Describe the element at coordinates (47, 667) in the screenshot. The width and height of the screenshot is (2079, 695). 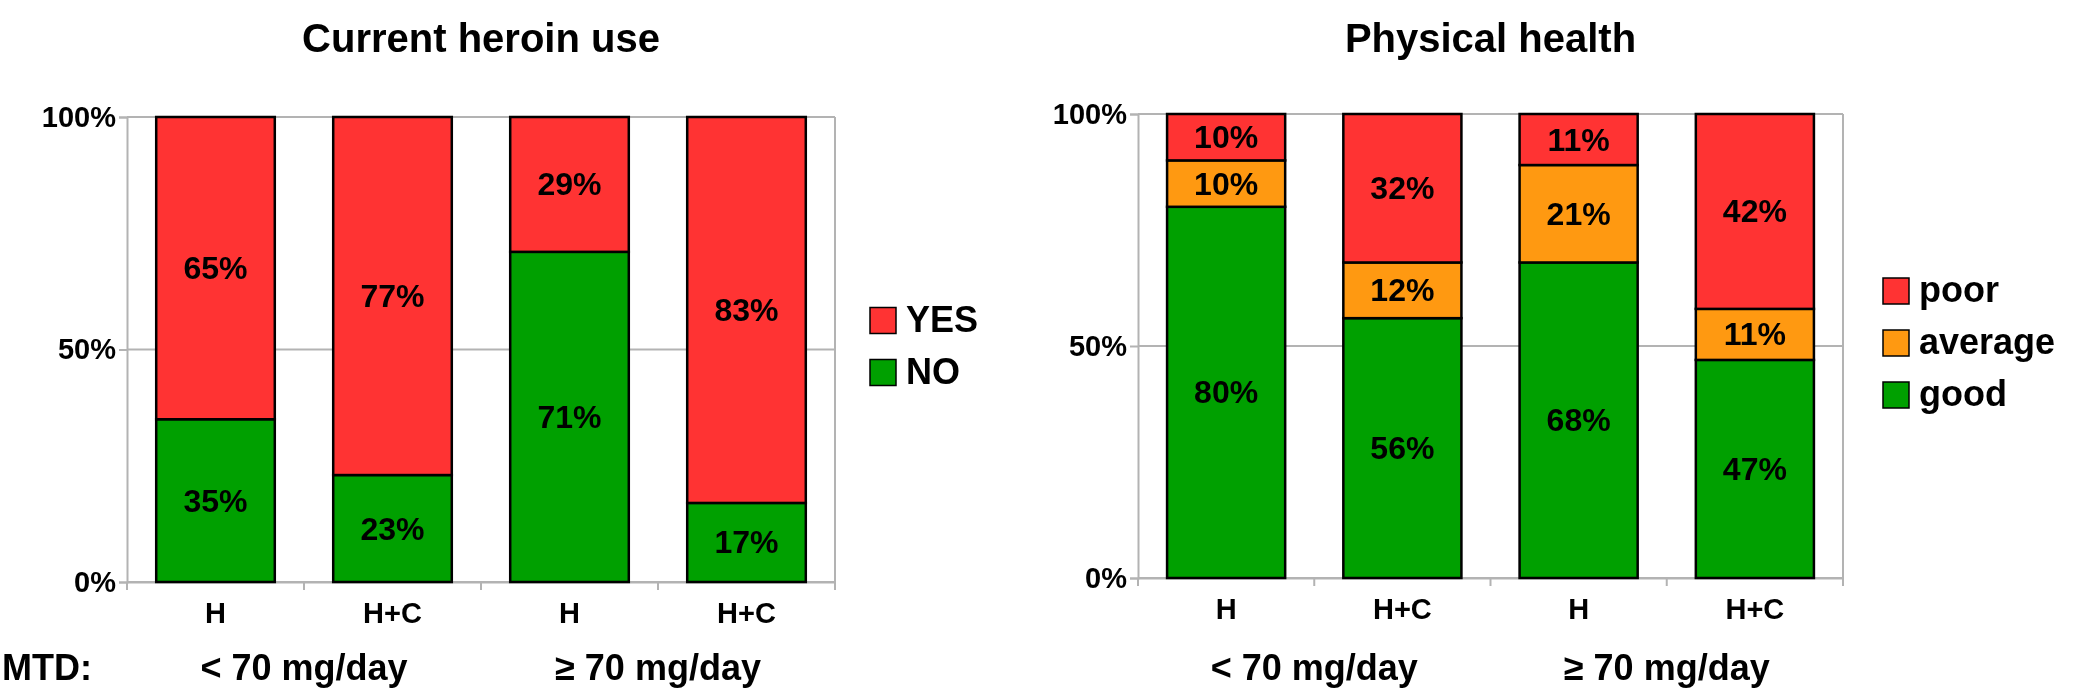
I see `text: MTD:` at that location.